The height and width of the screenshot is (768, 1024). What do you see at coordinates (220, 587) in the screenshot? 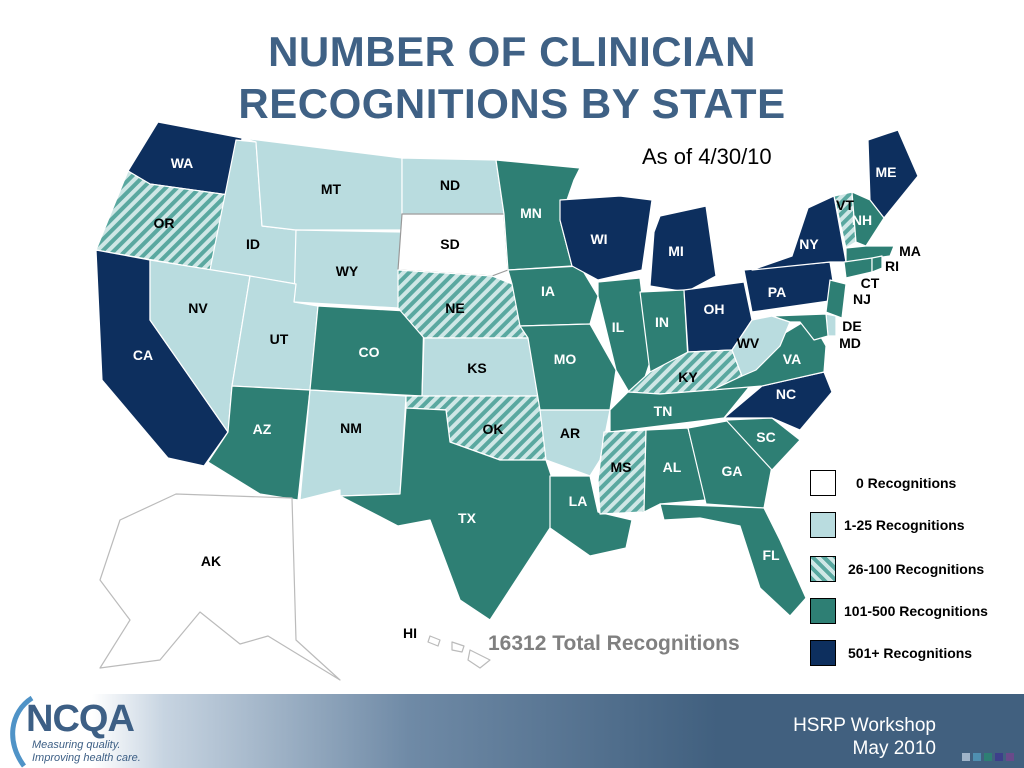
I see `state-ak` at bounding box center [220, 587].